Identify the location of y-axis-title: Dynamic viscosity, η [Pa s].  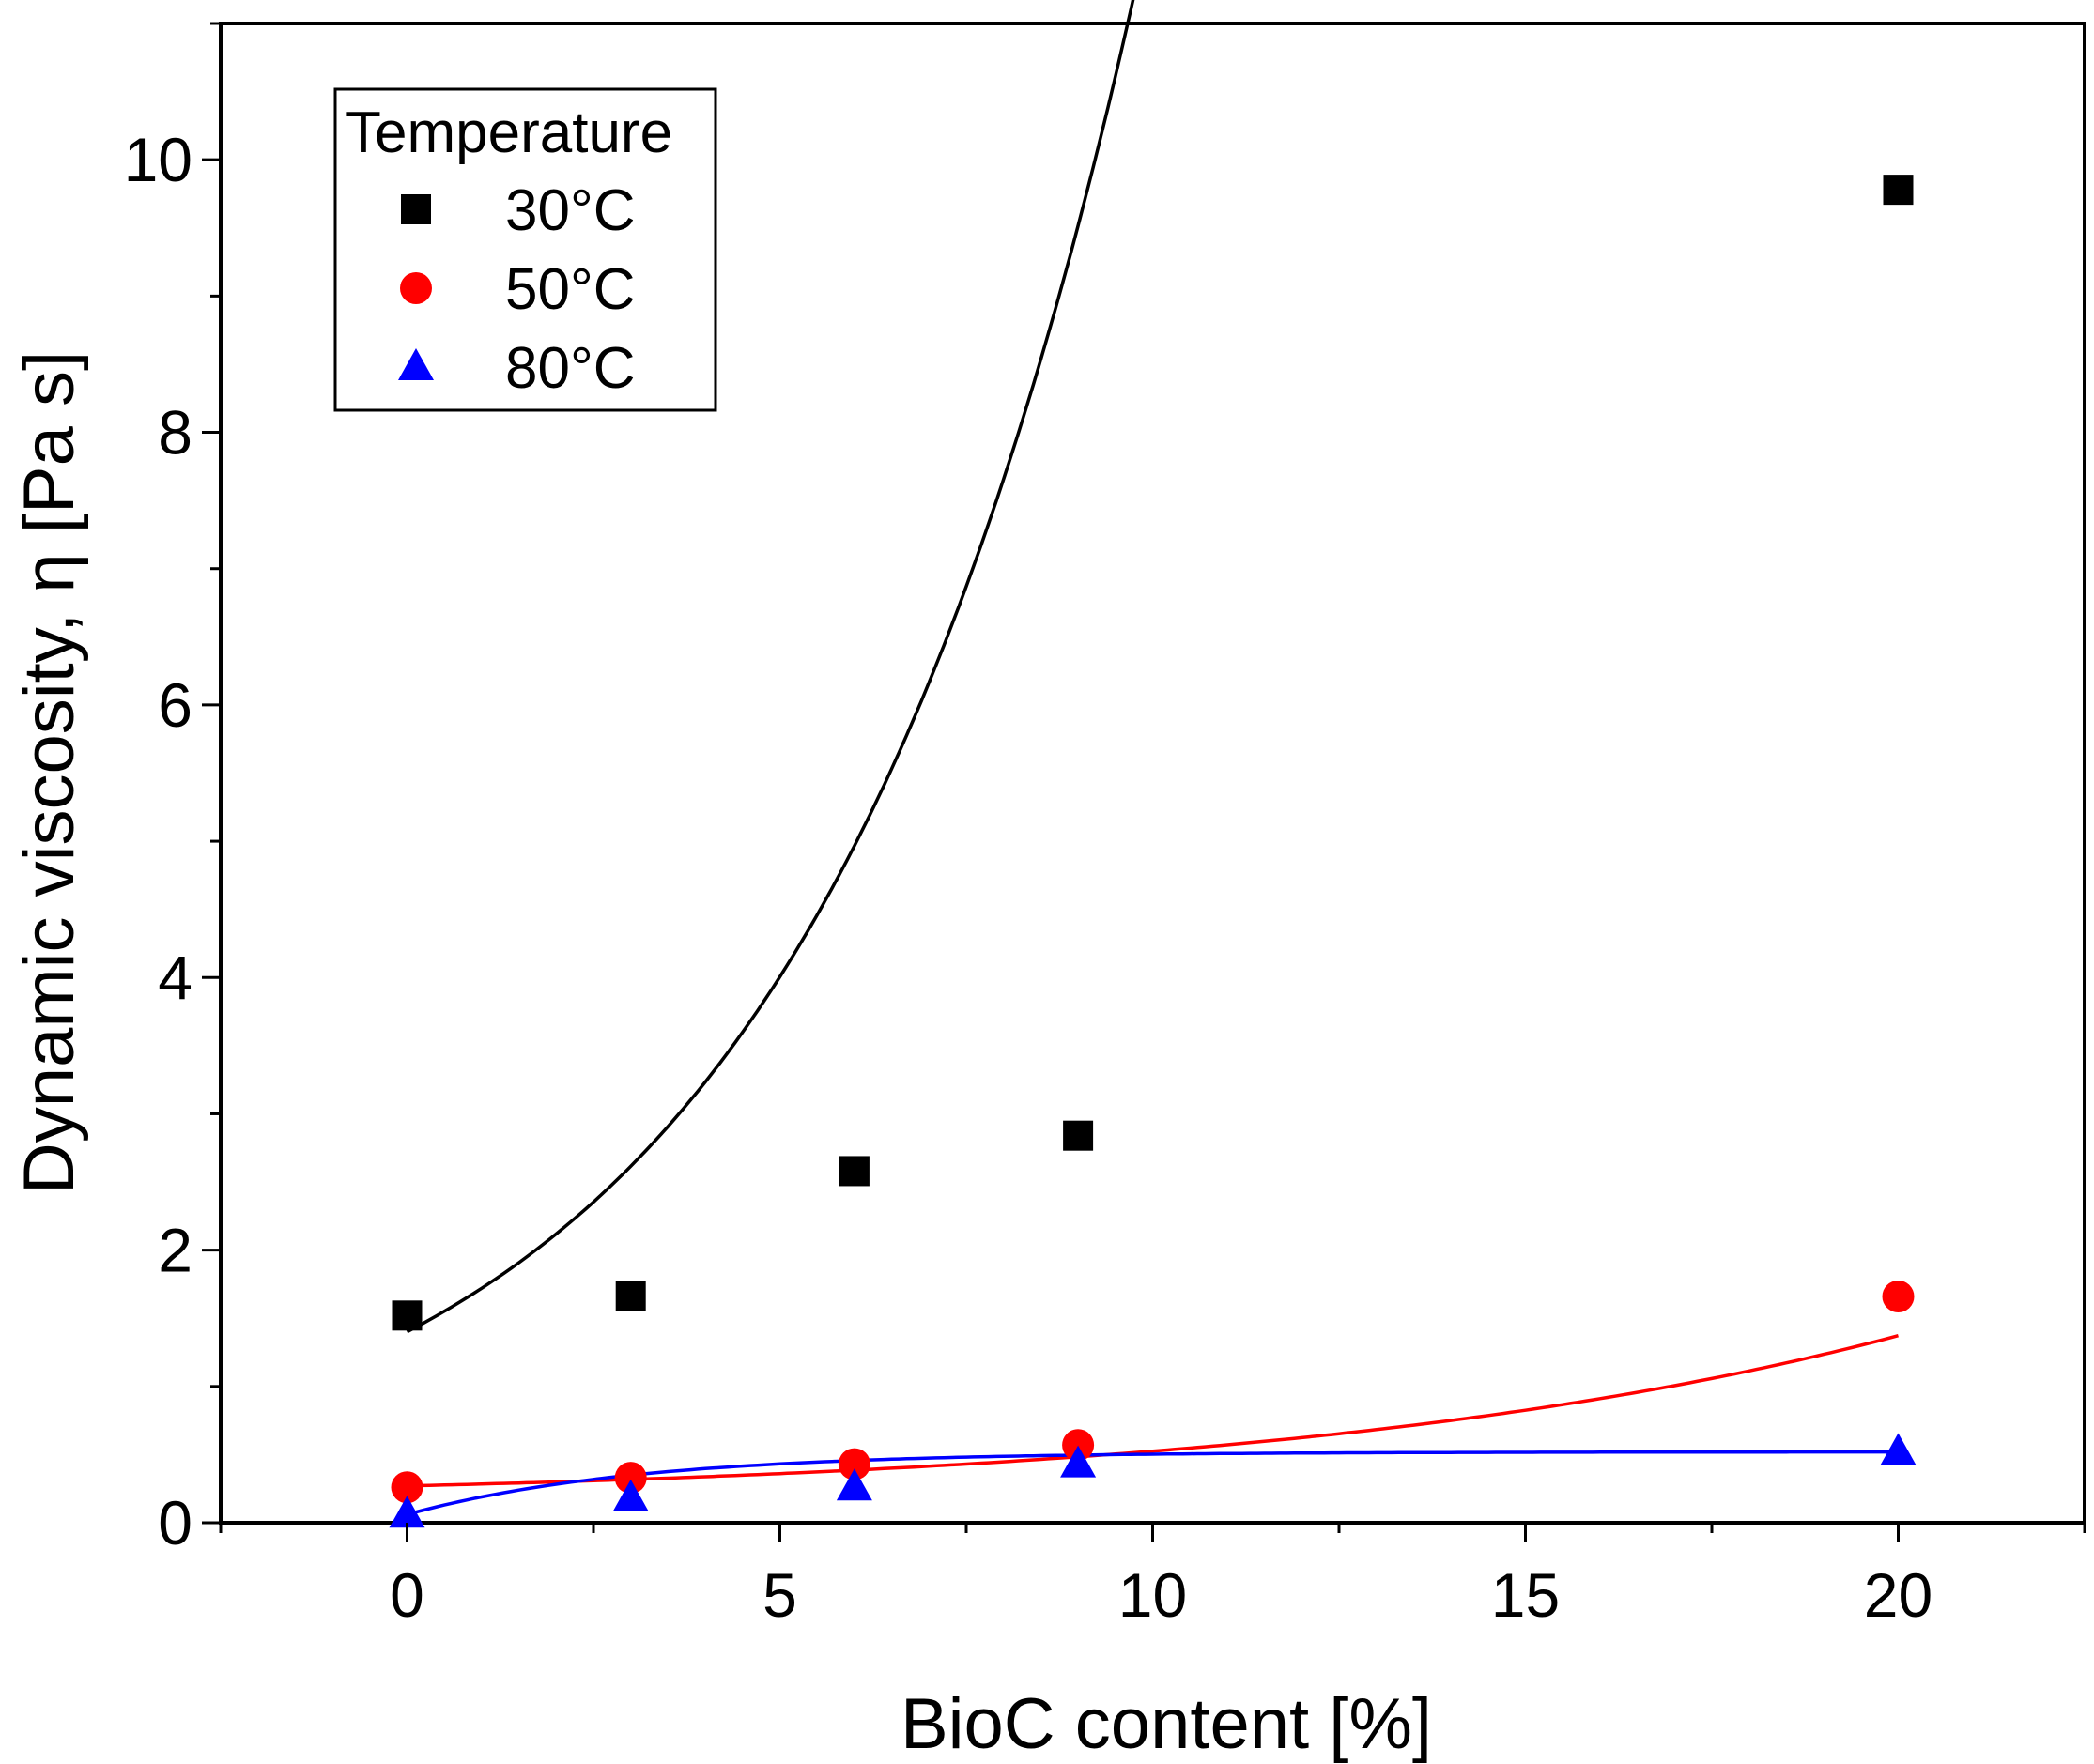
(49, 772).